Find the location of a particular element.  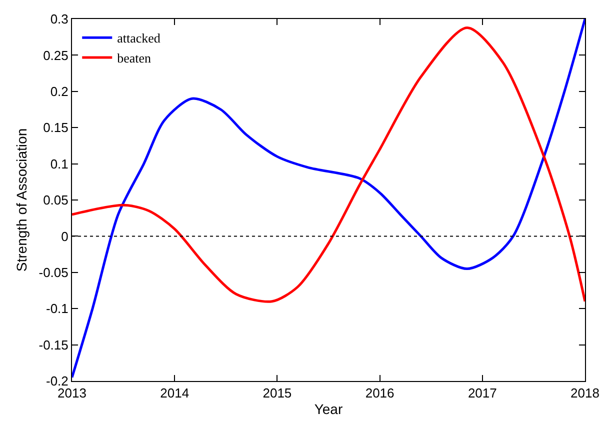

y-tick-label: -0.15 is located at coordinates (53, 344).